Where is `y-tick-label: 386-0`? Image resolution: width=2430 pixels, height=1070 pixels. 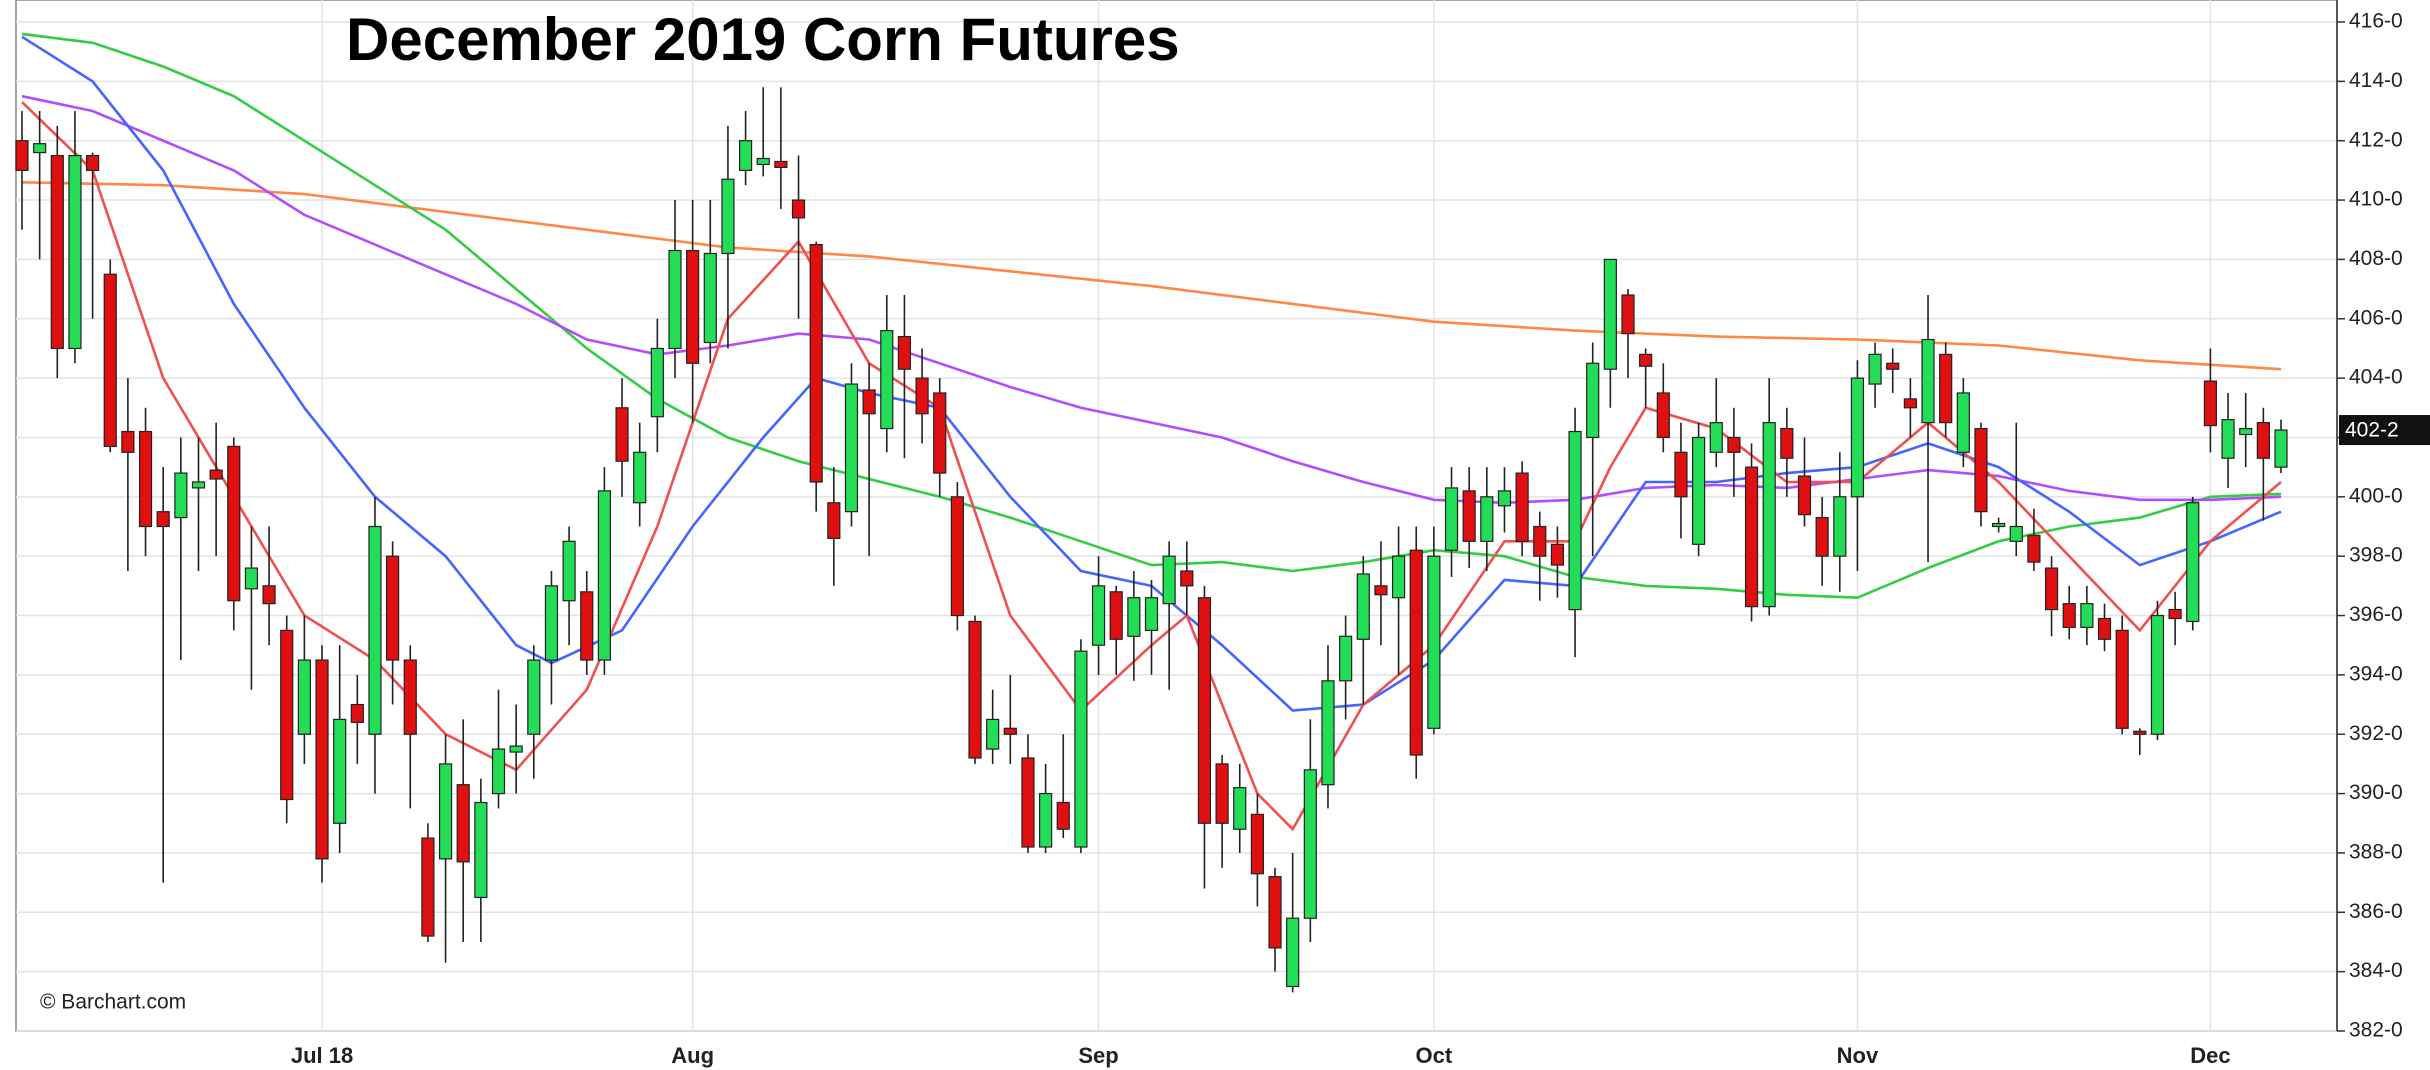
y-tick-label: 386-0 is located at coordinates (2376, 911).